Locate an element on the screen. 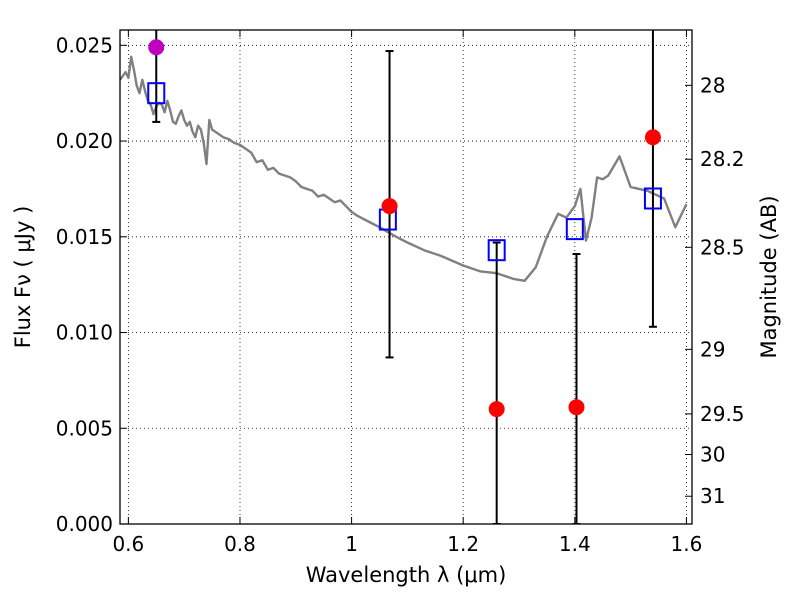 Image resolution: width=800 pixels, height=600 pixels. x-tick-label: 1.4 is located at coordinates (575, 544).